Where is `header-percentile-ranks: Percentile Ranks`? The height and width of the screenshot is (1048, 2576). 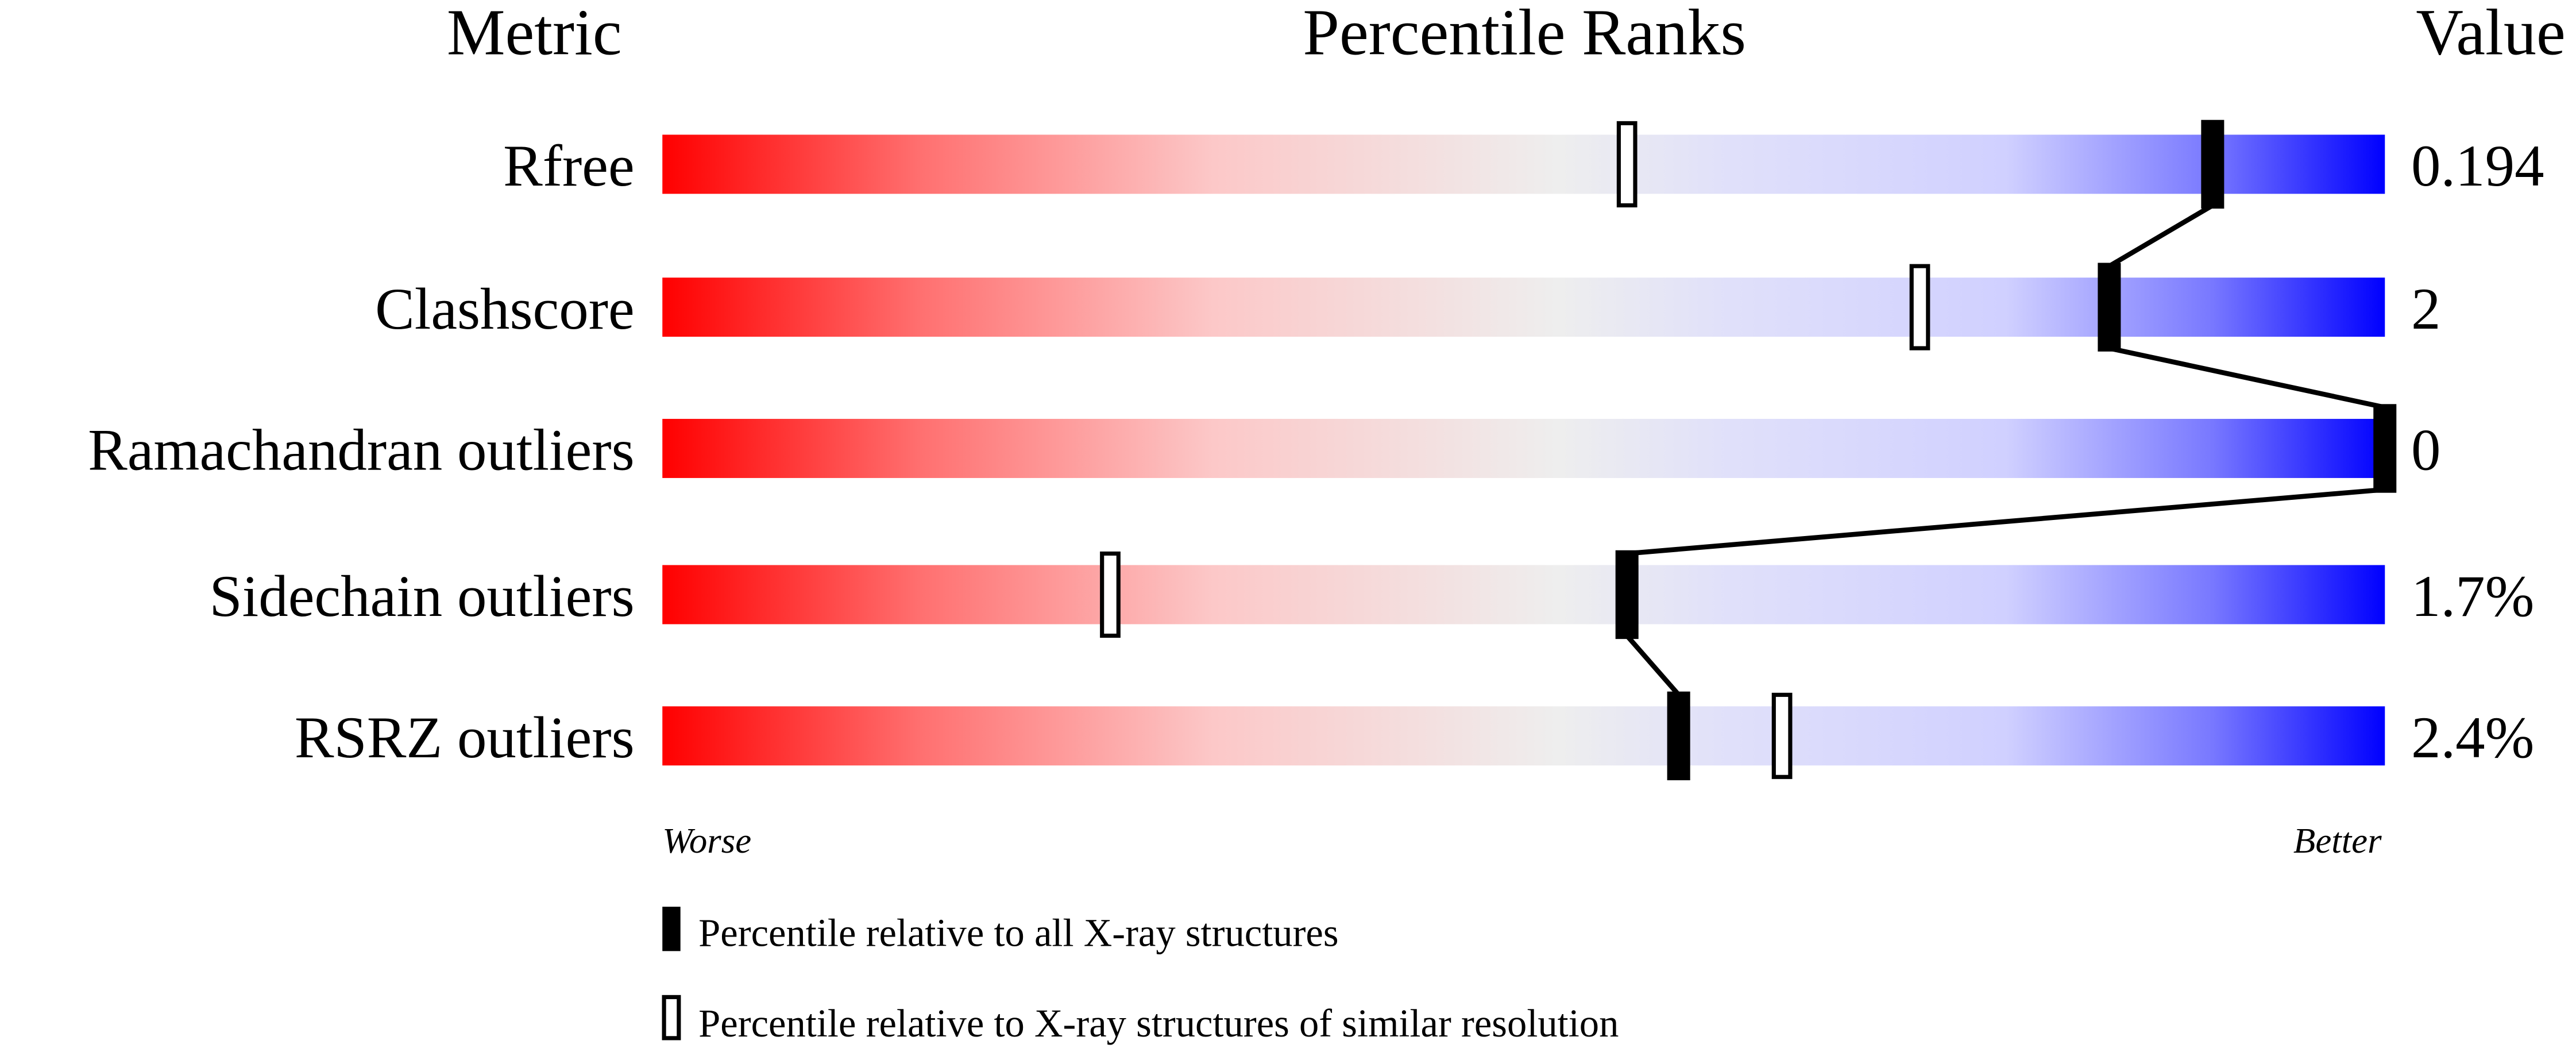 header-percentile-ranks: Percentile Ranks is located at coordinates (1524, 34).